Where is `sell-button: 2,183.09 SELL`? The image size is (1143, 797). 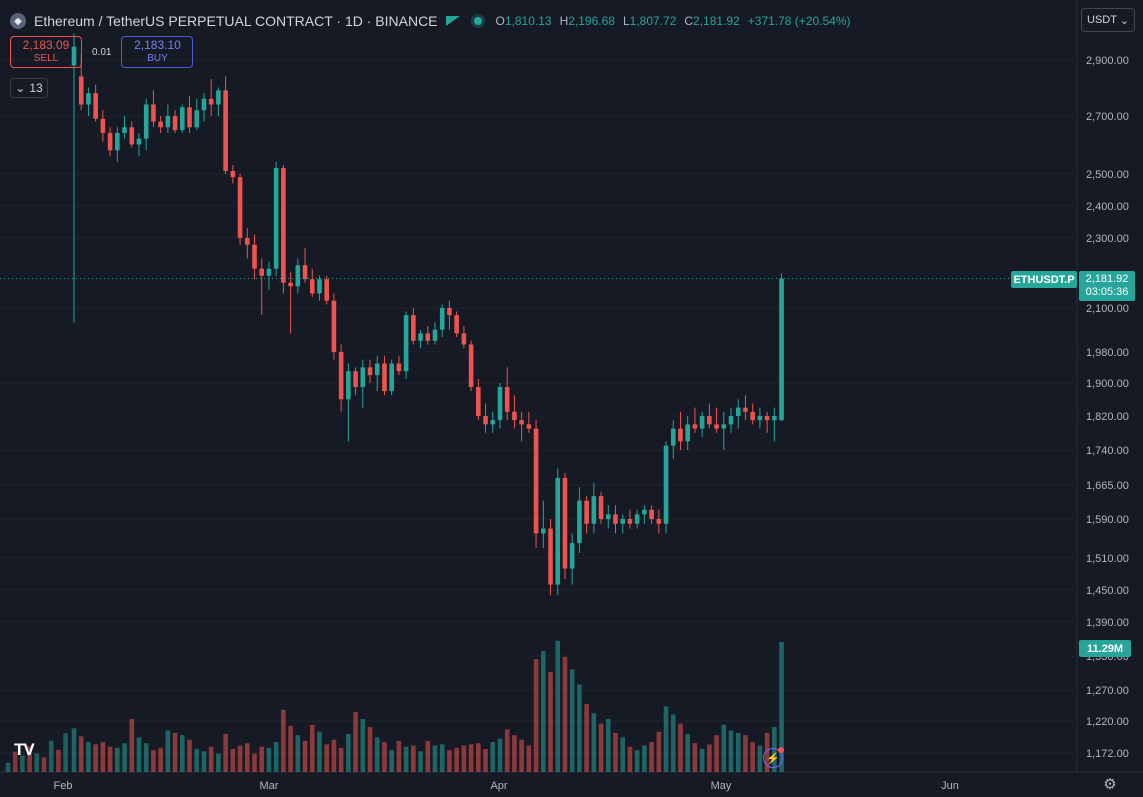 sell-button: 2,183.09 SELL is located at coordinates (46, 52).